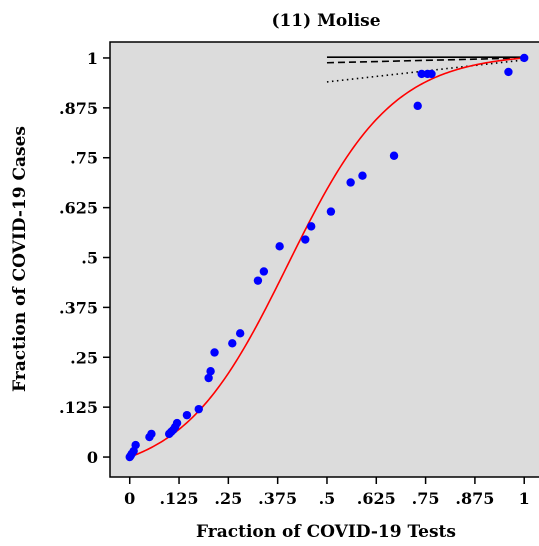 This screenshot has width=539, height=546. Describe the element at coordinates (474, 498) in the screenshot. I see `x-tick-label: .875` at that location.